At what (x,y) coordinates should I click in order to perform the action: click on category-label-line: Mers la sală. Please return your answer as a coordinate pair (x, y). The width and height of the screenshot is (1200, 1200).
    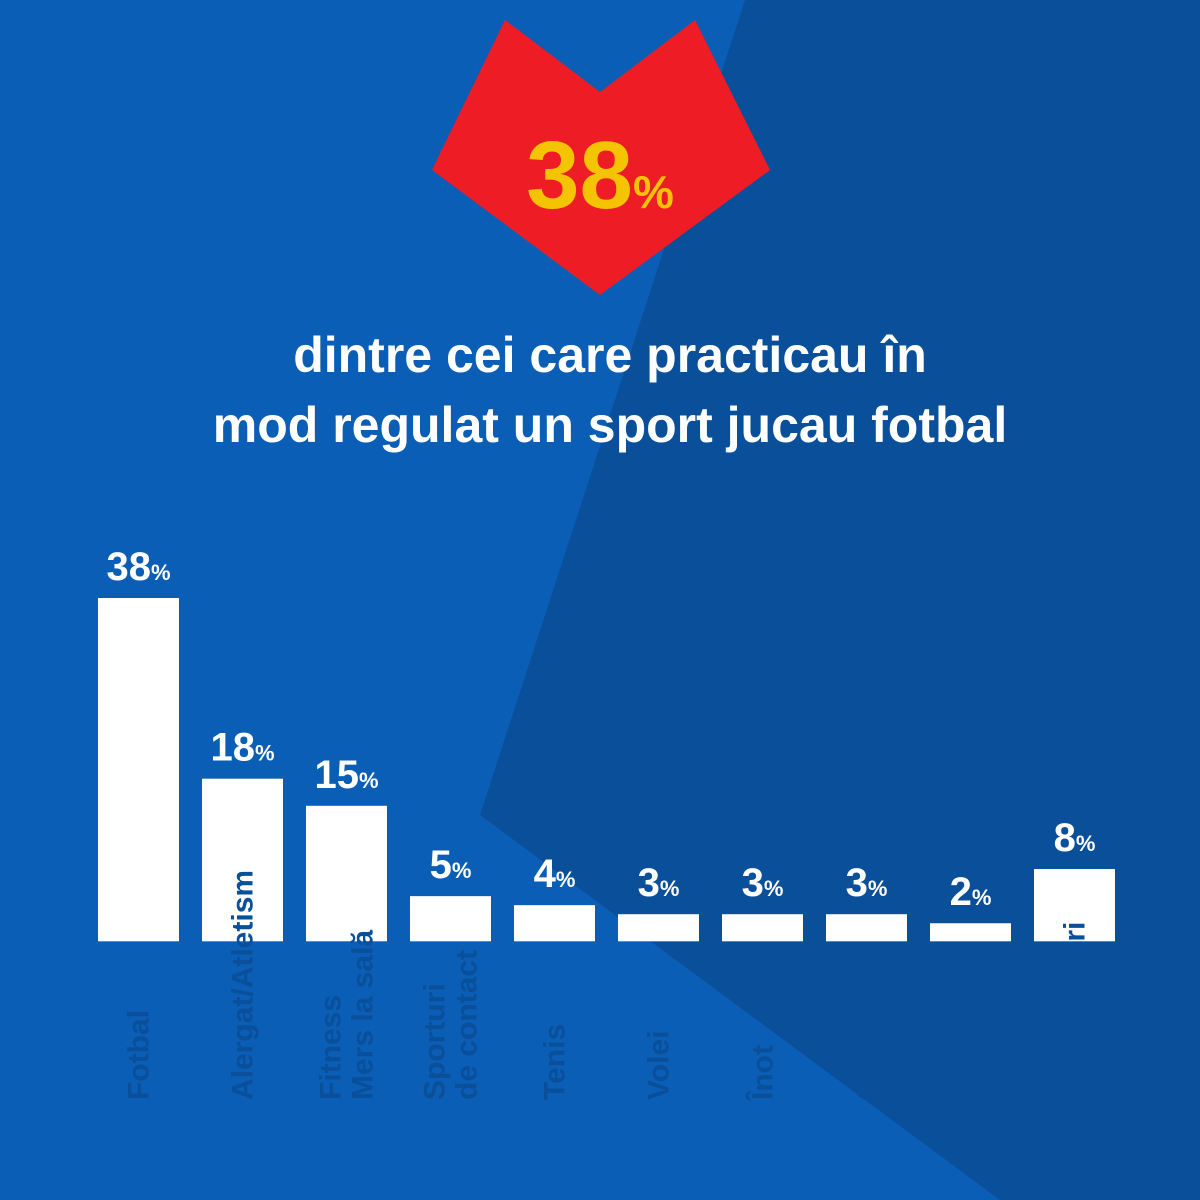
    Looking at the image, I should click on (363, 1015).